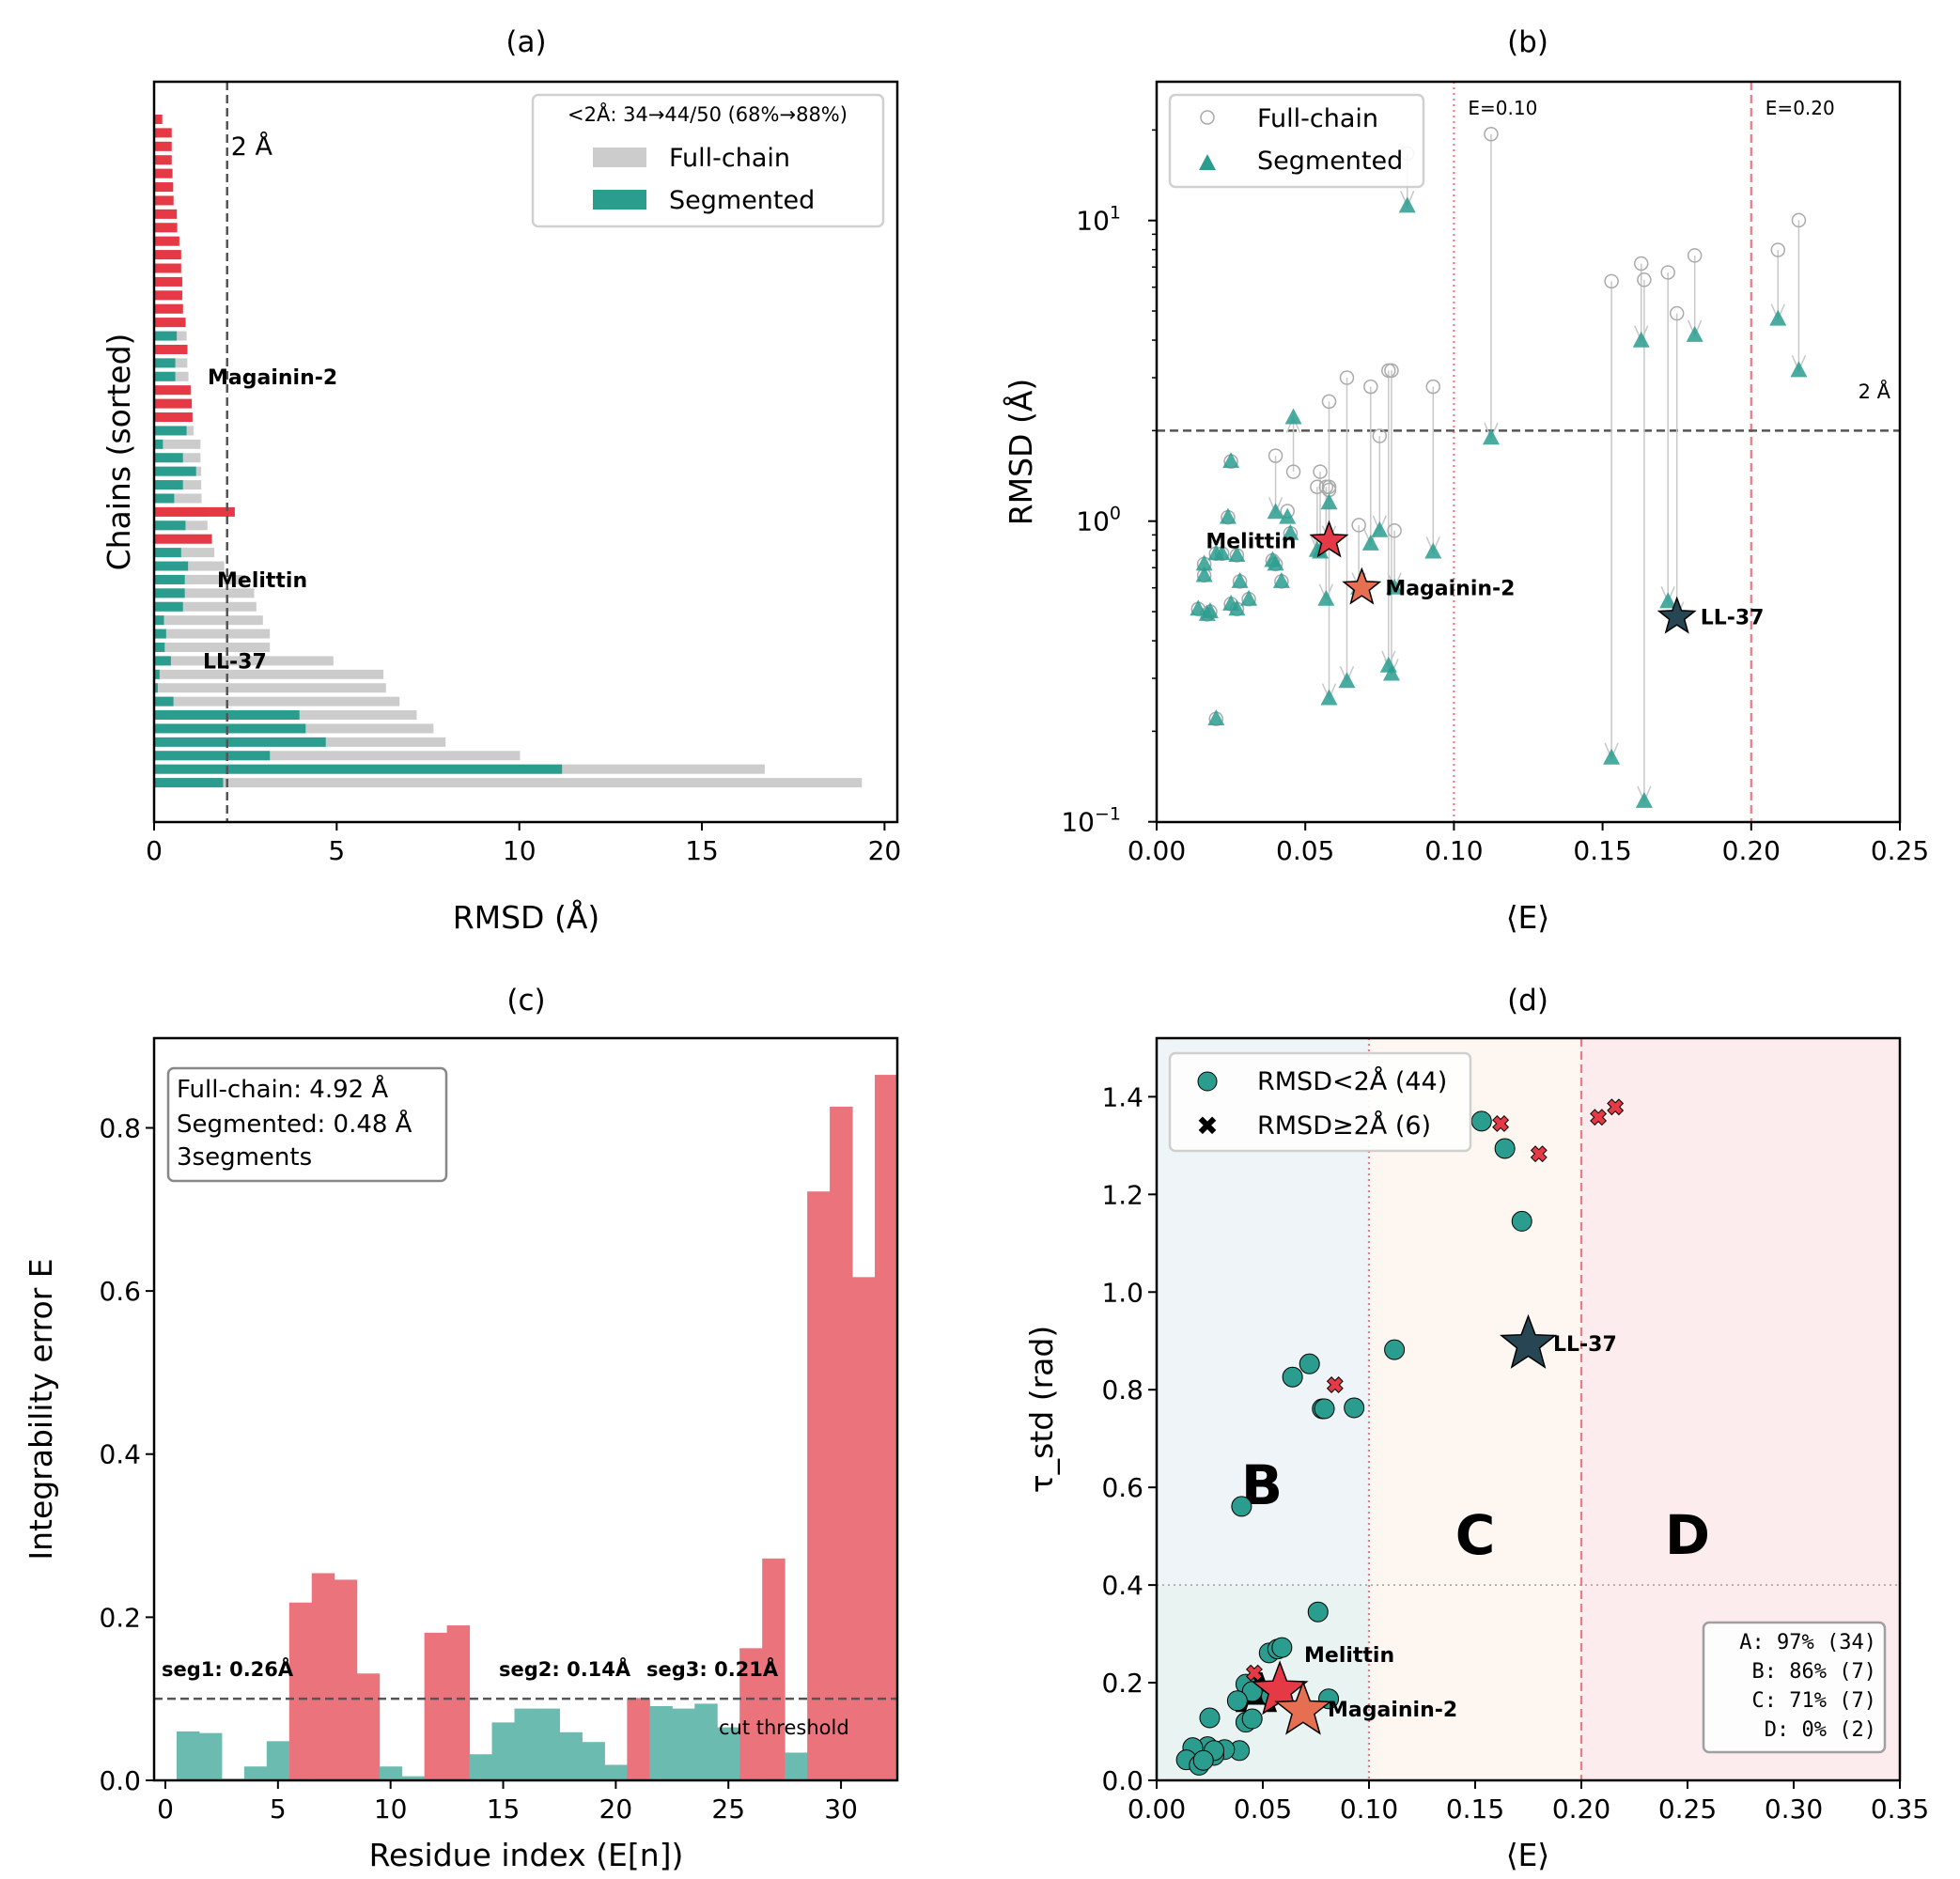 This screenshot has width=1960, height=1879. What do you see at coordinates (278, 1809) in the screenshot?
I see `x-tick-label: 5` at bounding box center [278, 1809].